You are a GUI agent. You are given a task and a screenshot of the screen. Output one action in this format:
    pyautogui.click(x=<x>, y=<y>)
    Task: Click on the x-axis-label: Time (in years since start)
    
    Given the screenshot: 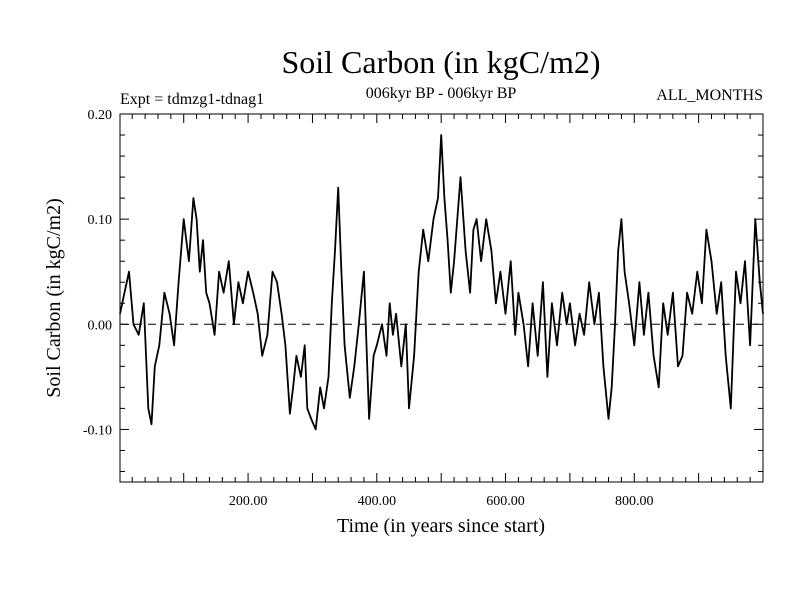 What is the action you would take?
    pyautogui.click(x=441, y=526)
    